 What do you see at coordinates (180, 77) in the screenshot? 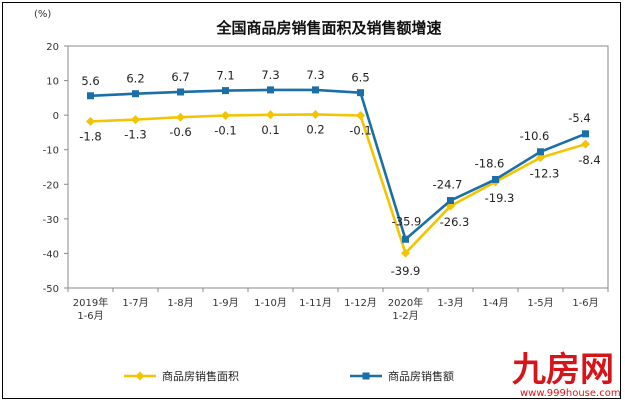
I see `data-label: 6.7` at bounding box center [180, 77].